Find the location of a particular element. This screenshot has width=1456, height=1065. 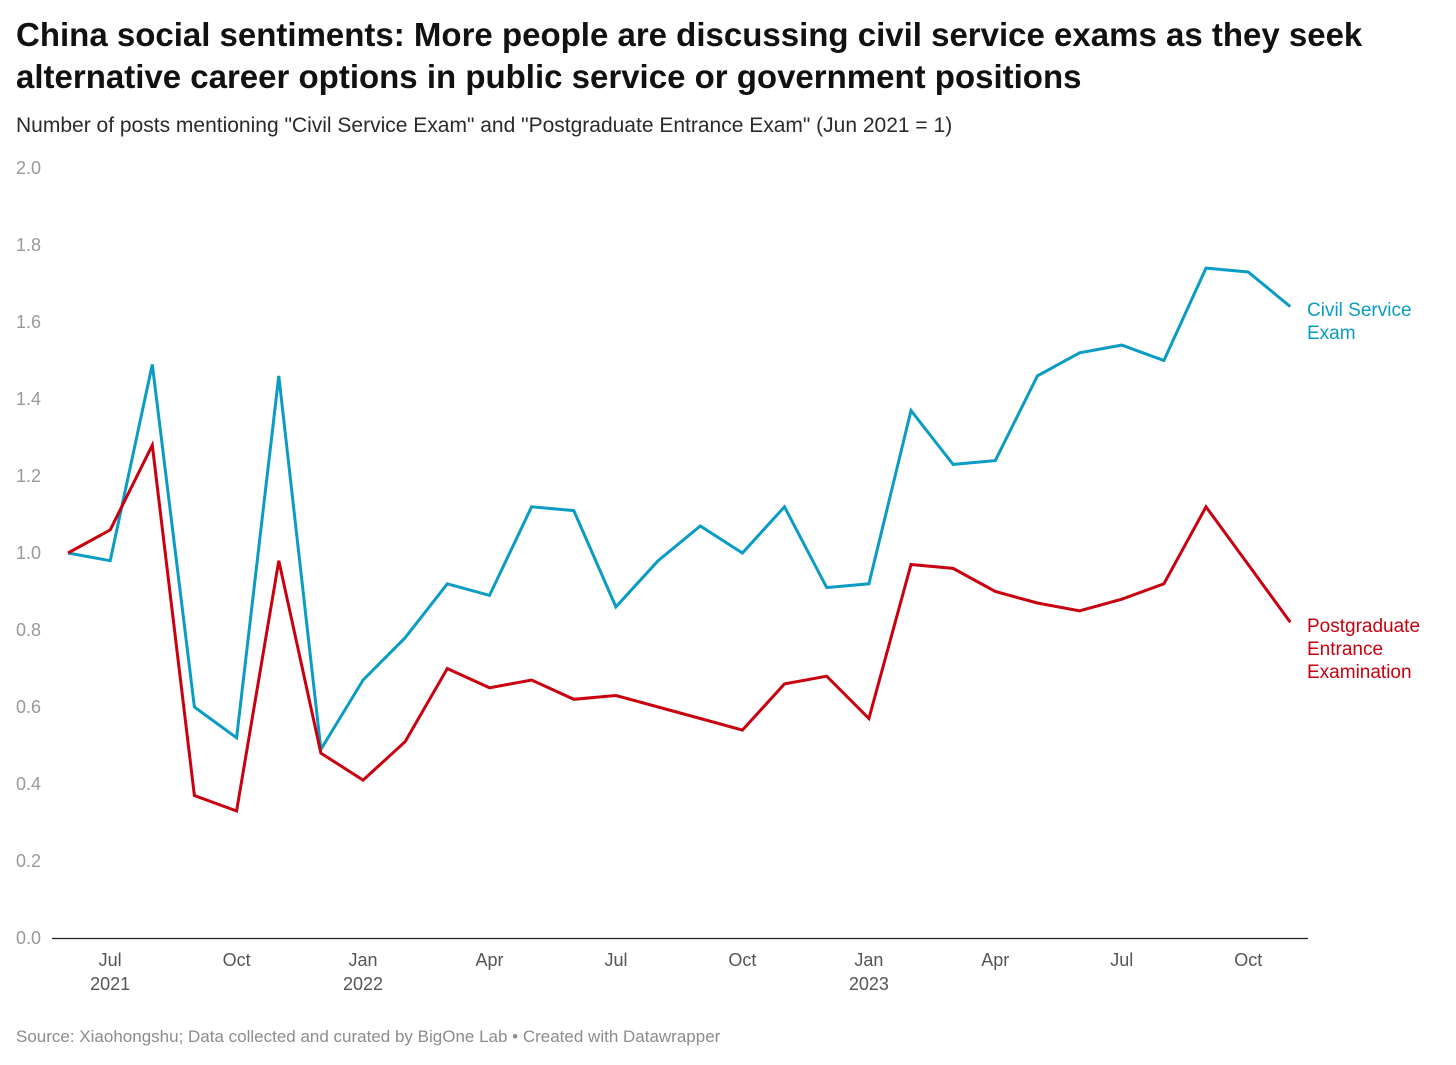

x-tick-year: 2021 is located at coordinates (110, 984).